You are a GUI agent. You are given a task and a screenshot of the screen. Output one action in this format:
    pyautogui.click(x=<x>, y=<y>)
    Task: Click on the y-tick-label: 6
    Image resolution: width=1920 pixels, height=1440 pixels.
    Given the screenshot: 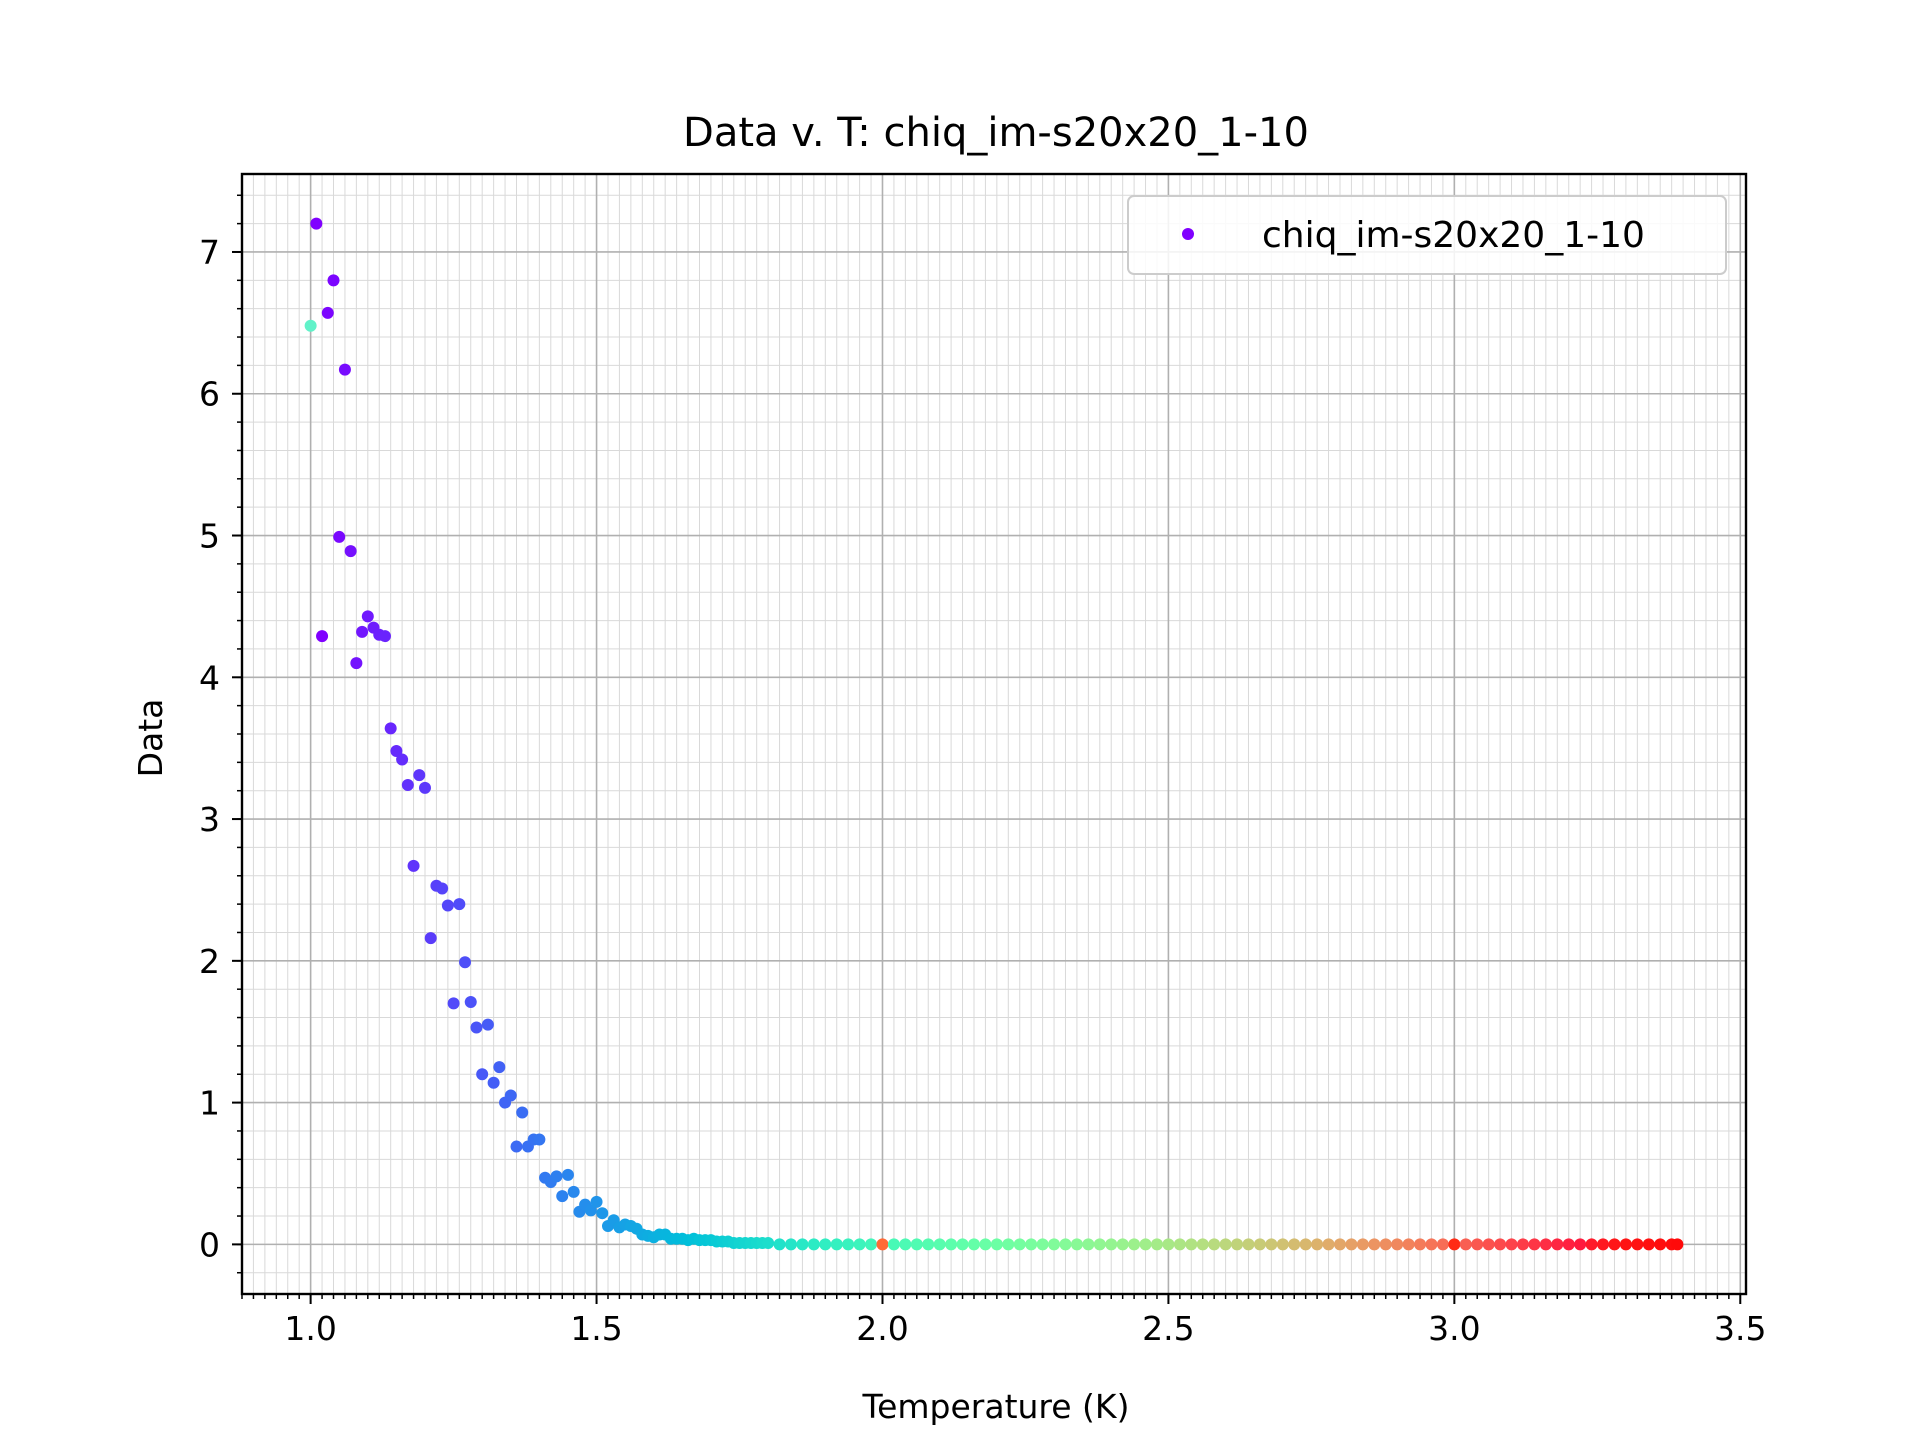 What is the action you would take?
    pyautogui.click(x=209, y=394)
    